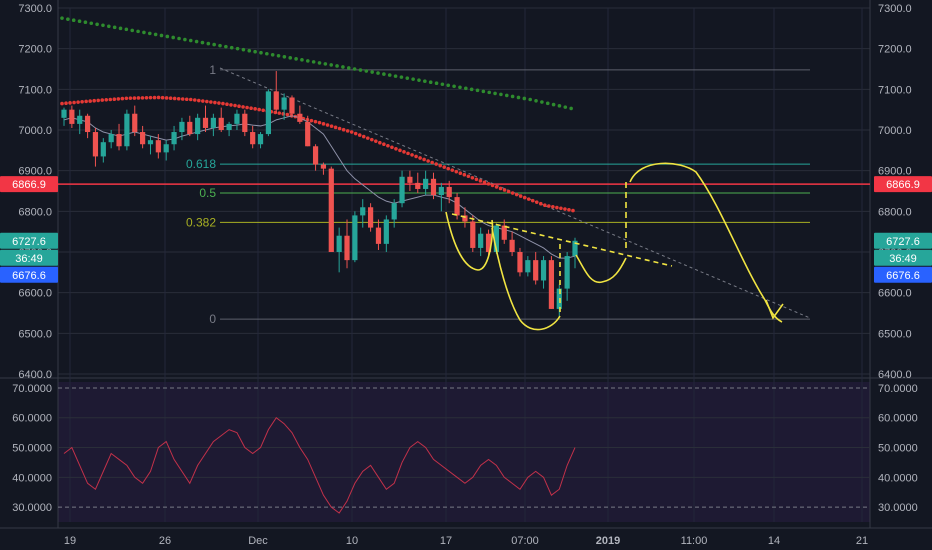 This screenshot has width=932, height=550. What do you see at coordinates (32, 508) in the screenshot?
I see `rsi-tick-label-left: 30.0000` at bounding box center [32, 508].